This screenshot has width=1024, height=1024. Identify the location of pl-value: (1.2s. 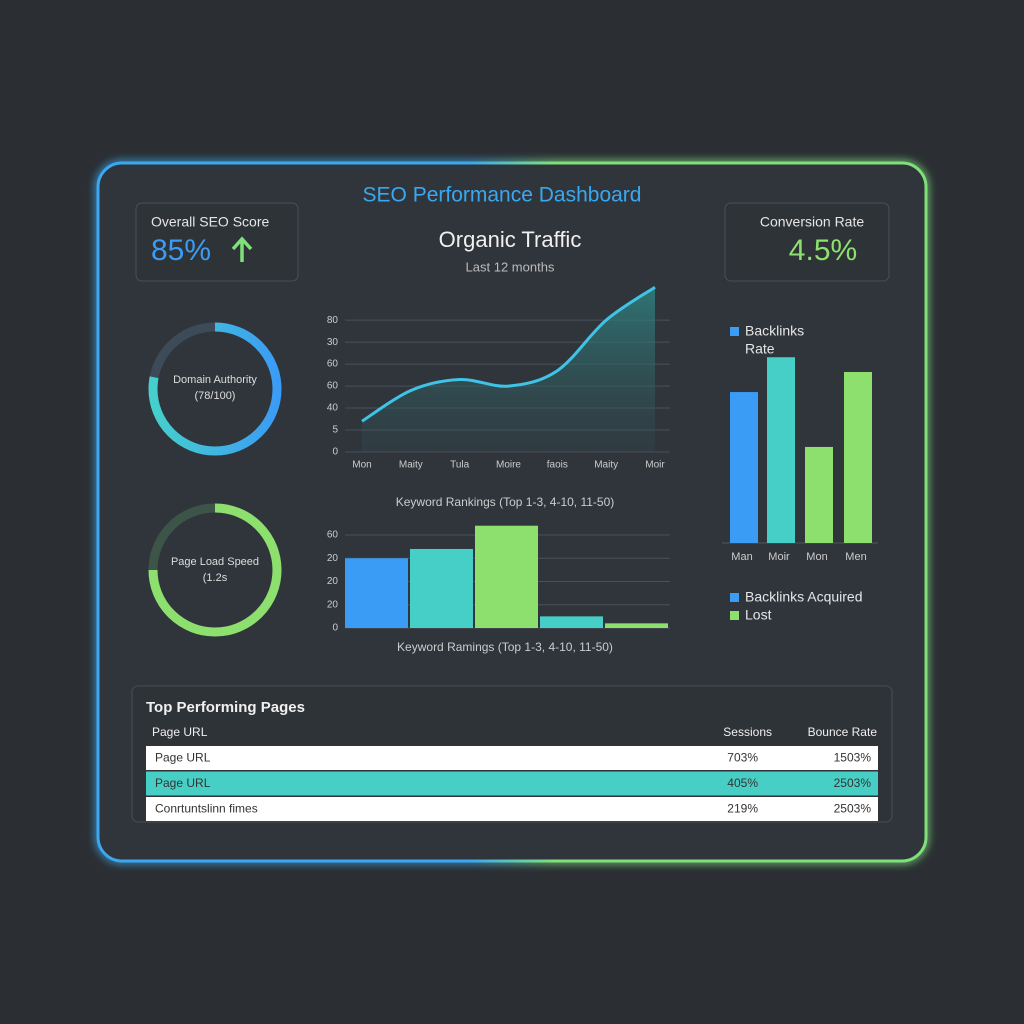
(215, 578).